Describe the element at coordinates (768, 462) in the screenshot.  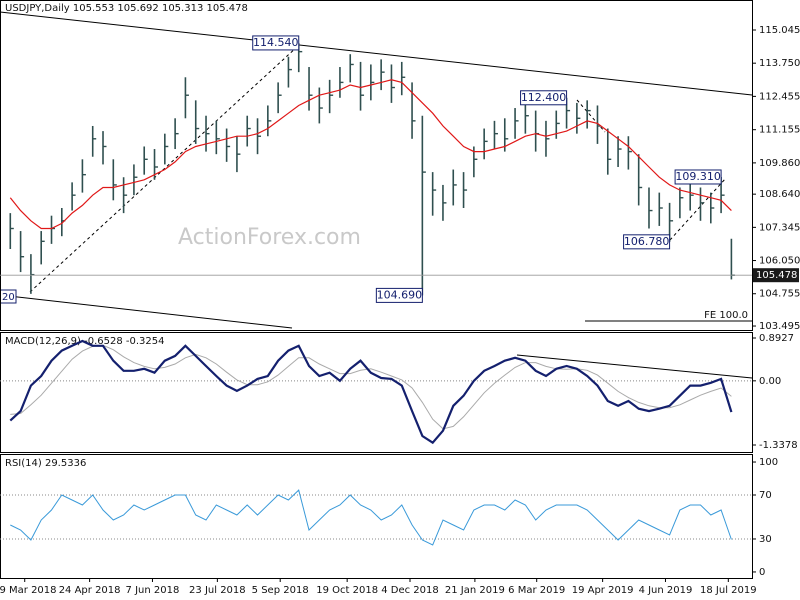
I see `y-tick-label: 100` at that location.